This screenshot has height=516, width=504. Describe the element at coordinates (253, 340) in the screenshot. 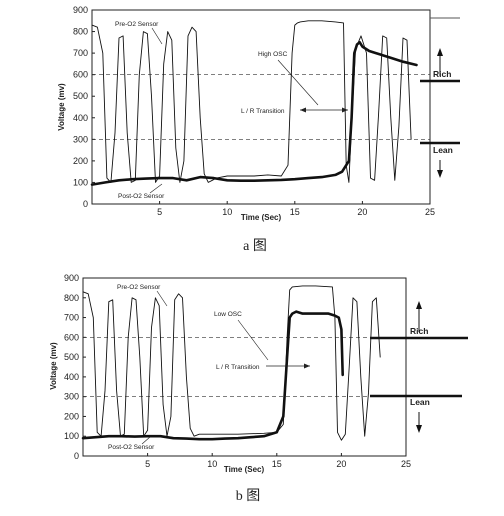

I see `annotation-low-osc-leader` at that location.